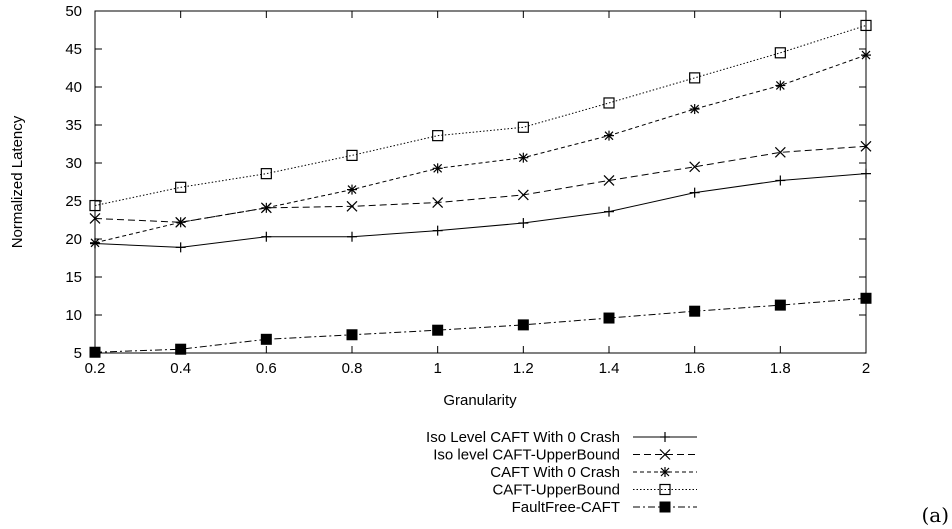 The image size is (952, 529). I want to click on y-tick-label: 30, so click(73, 163).